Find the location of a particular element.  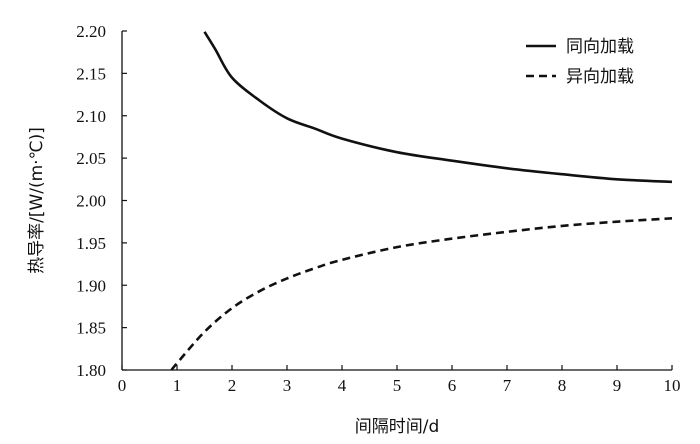

y-tick-label: 2.10 is located at coordinates (91, 116).